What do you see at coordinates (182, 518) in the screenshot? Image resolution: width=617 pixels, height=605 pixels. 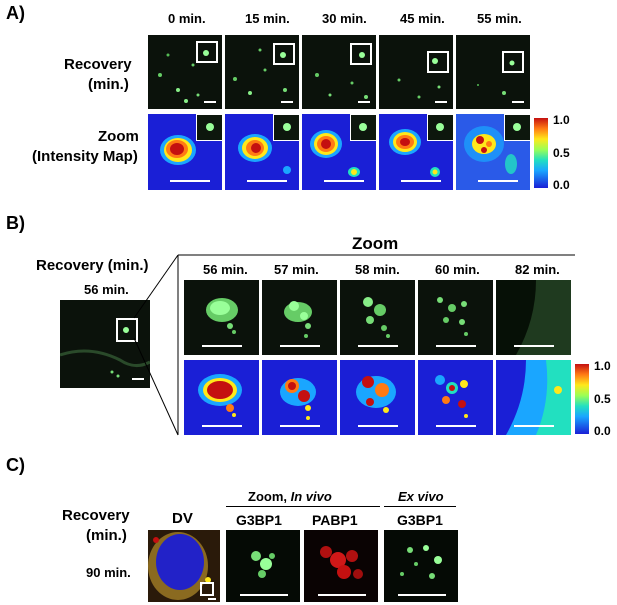 I see `panel-c-dv-label: DV` at bounding box center [182, 518].